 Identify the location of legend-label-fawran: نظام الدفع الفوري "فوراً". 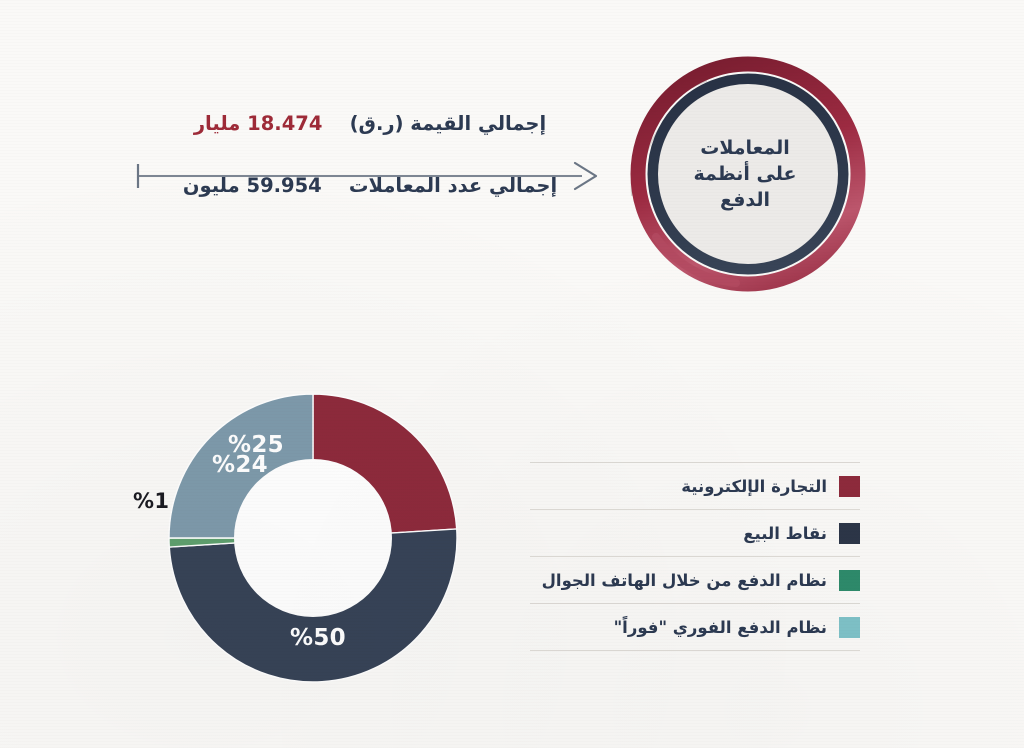
(720, 627).